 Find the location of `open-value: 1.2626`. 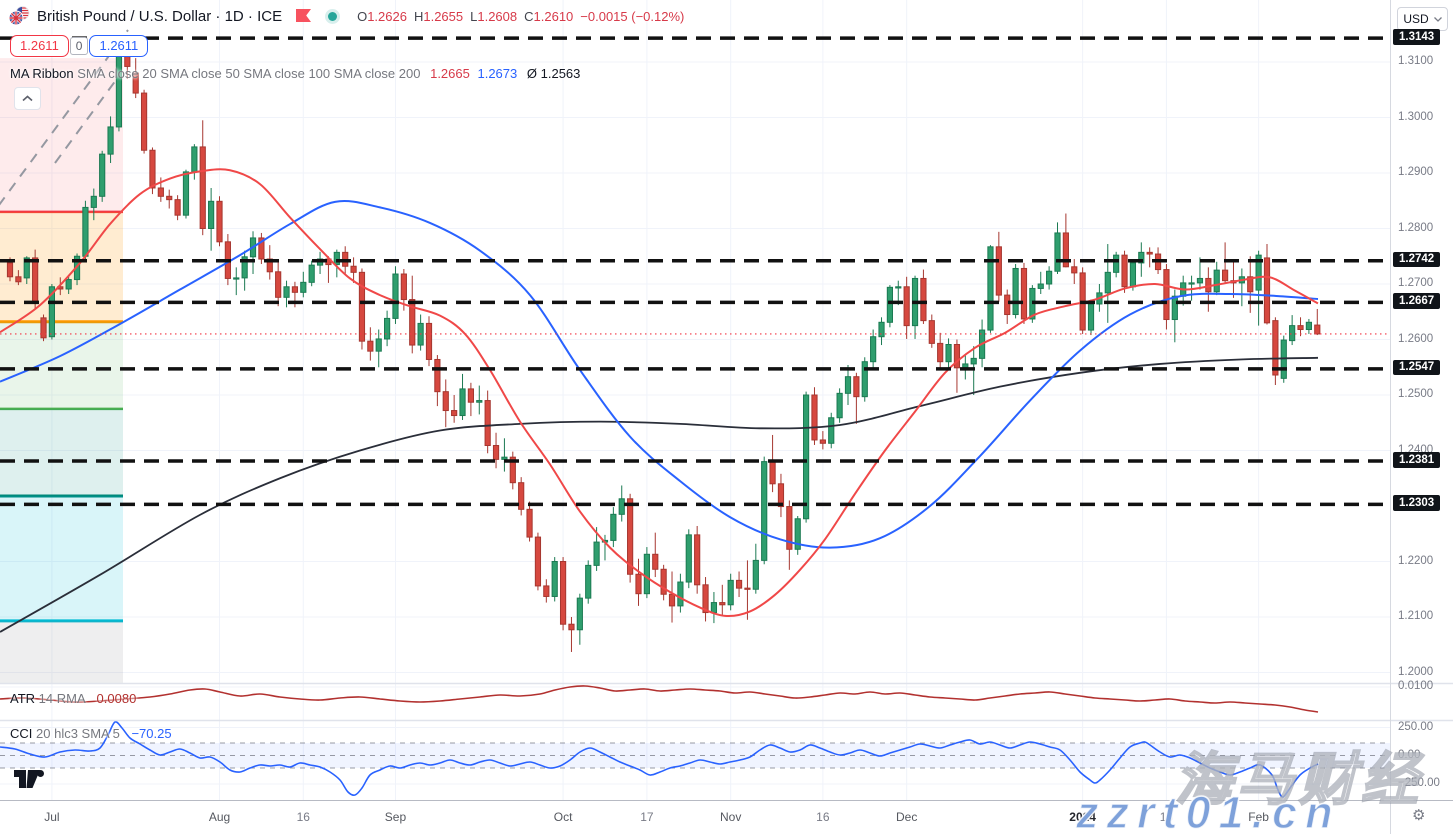

open-value: 1.2626 is located at coordinates (387, 16).